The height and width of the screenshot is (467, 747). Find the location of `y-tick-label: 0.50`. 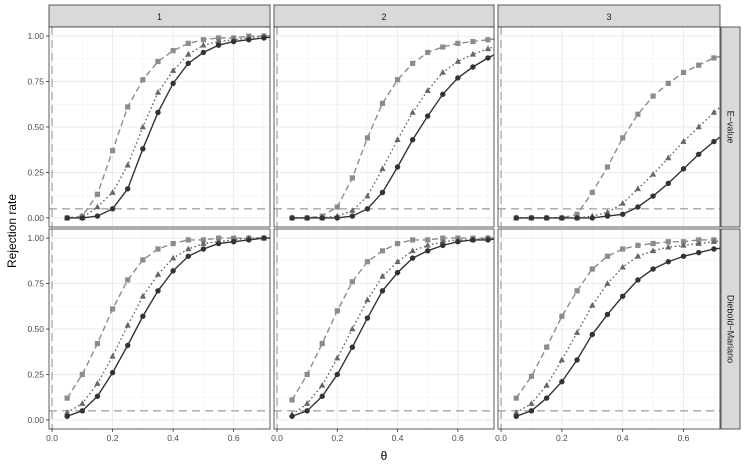

y-tick-label: 0.50 is located at coordinates (35, 127).